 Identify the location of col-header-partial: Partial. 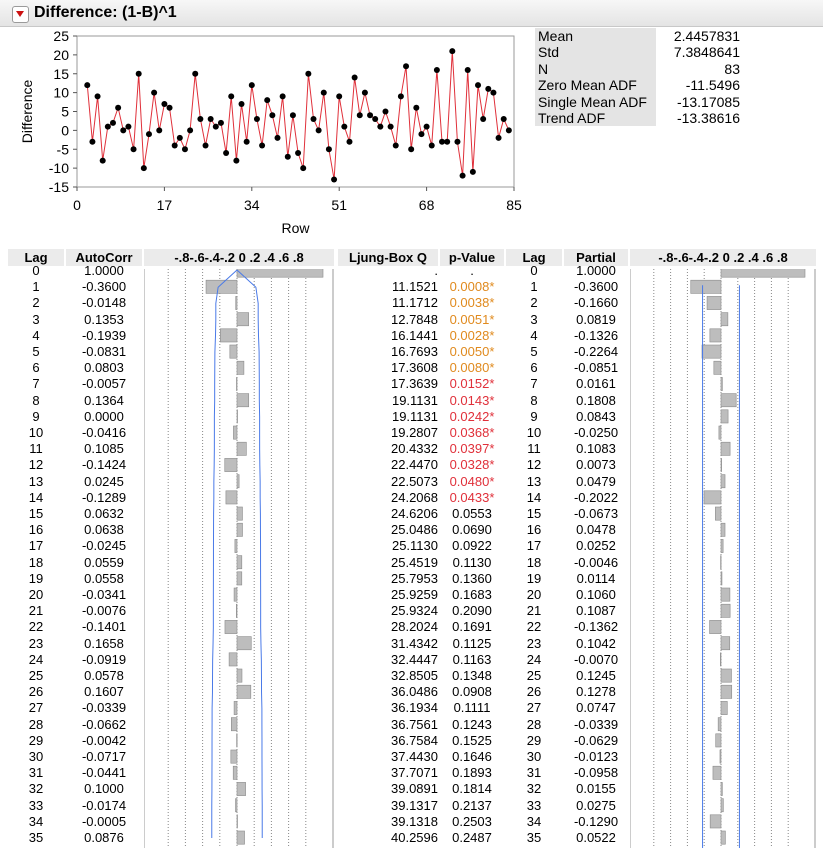
(596, 257).